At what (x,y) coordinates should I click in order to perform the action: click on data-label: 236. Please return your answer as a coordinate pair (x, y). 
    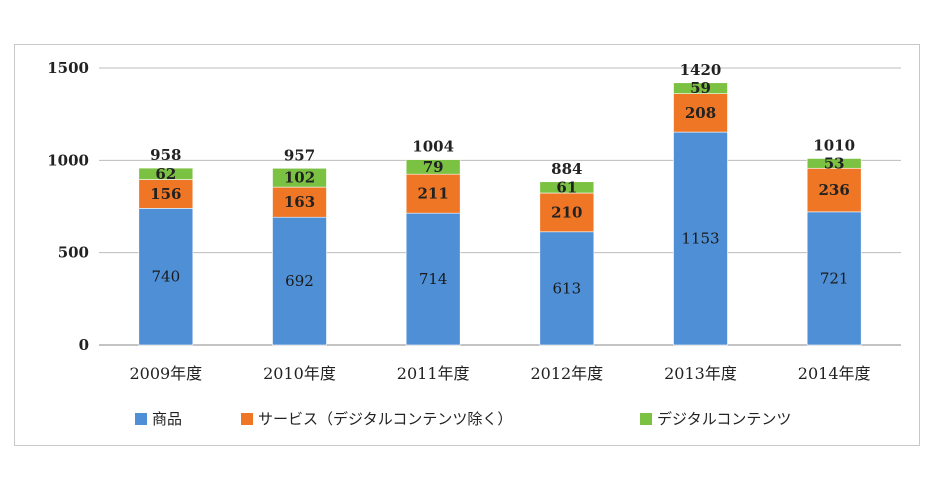
    Looking at the image, I should click on (834, 190).